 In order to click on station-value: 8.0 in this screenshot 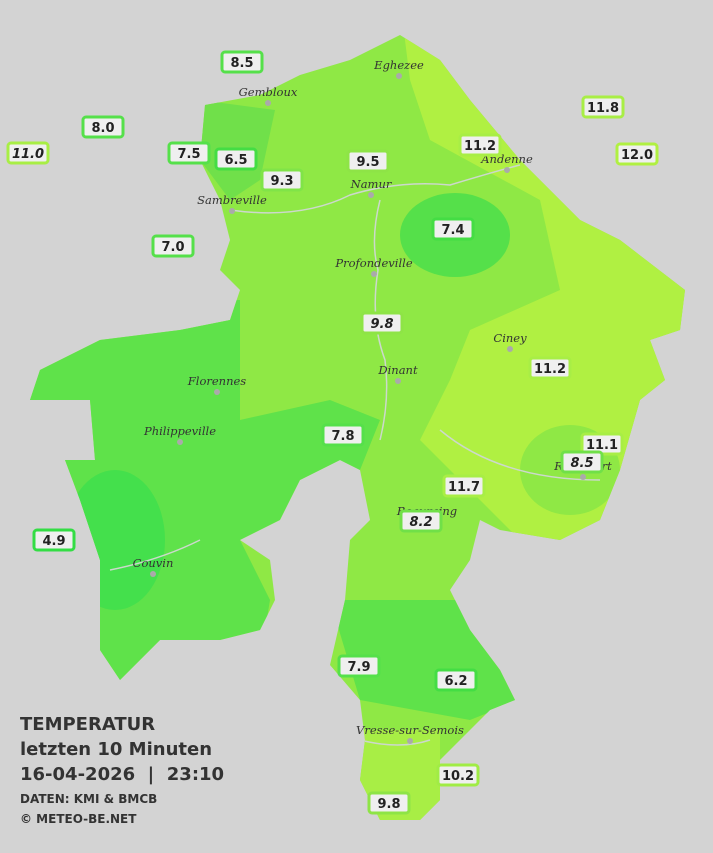, I will do `click(102, 128)`.